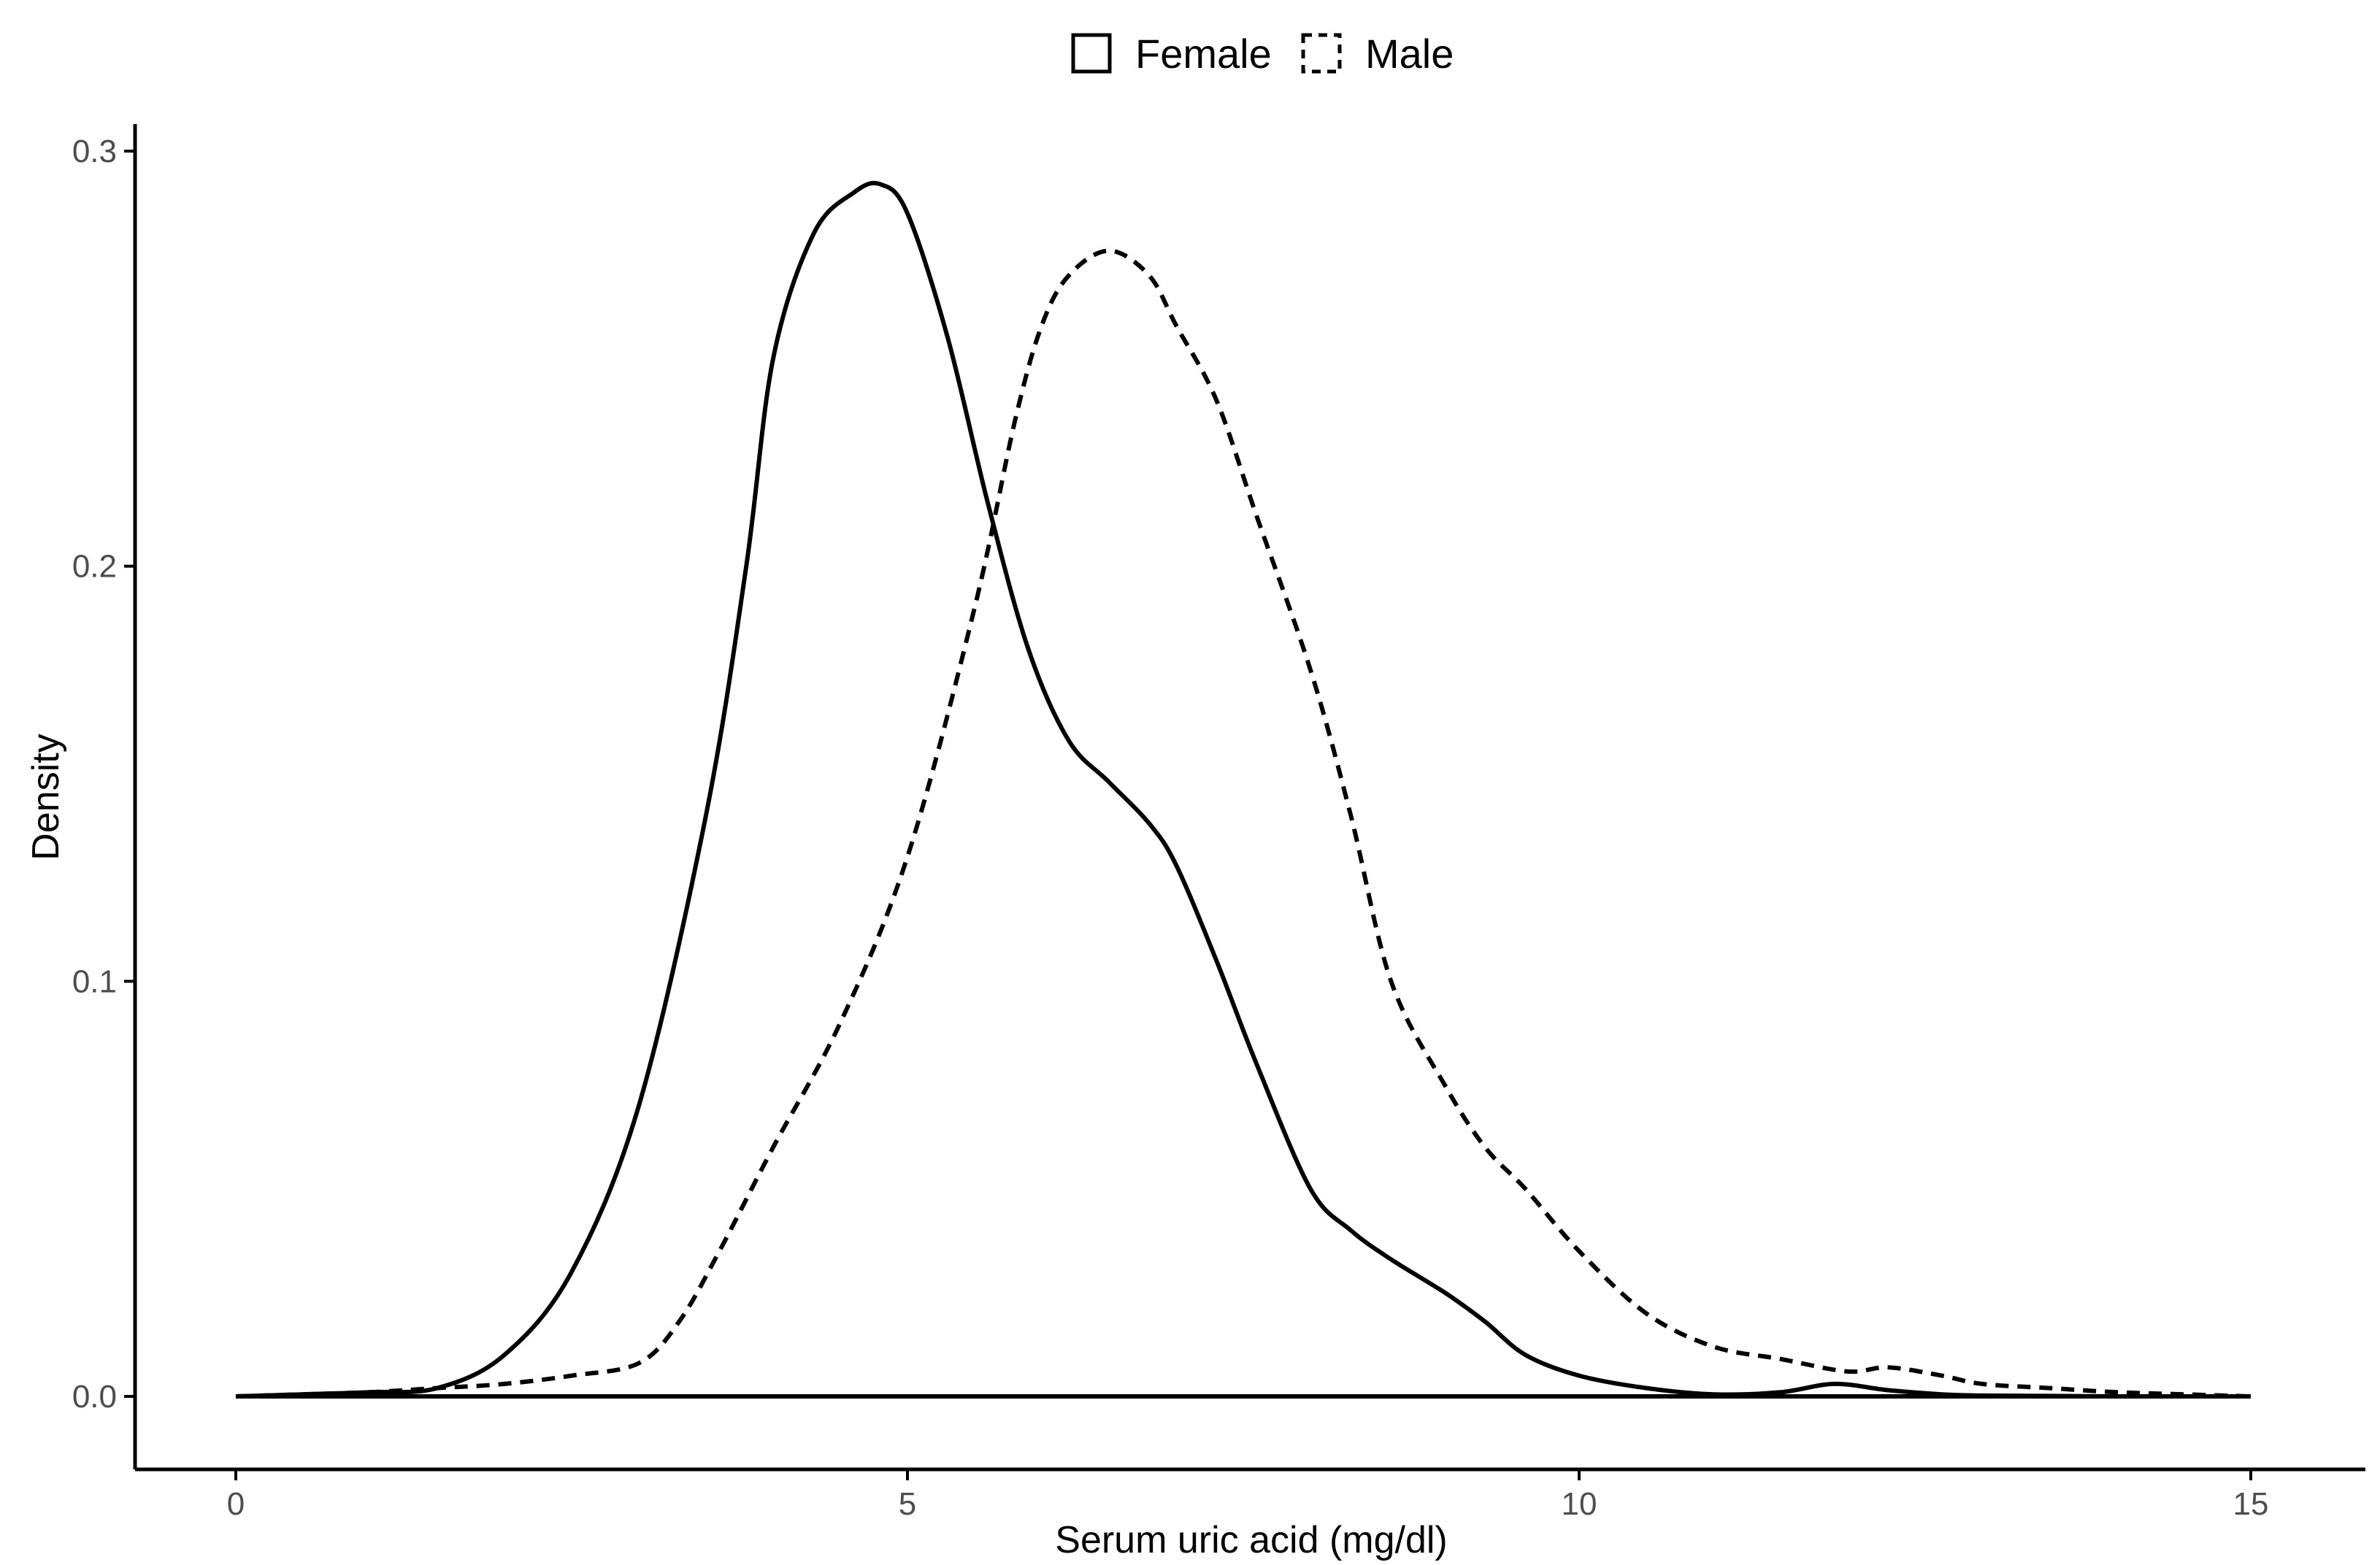  Describe the element at coordinates (1203, 54) in the screenshot. I see `legend-label-female: Female` at that location.